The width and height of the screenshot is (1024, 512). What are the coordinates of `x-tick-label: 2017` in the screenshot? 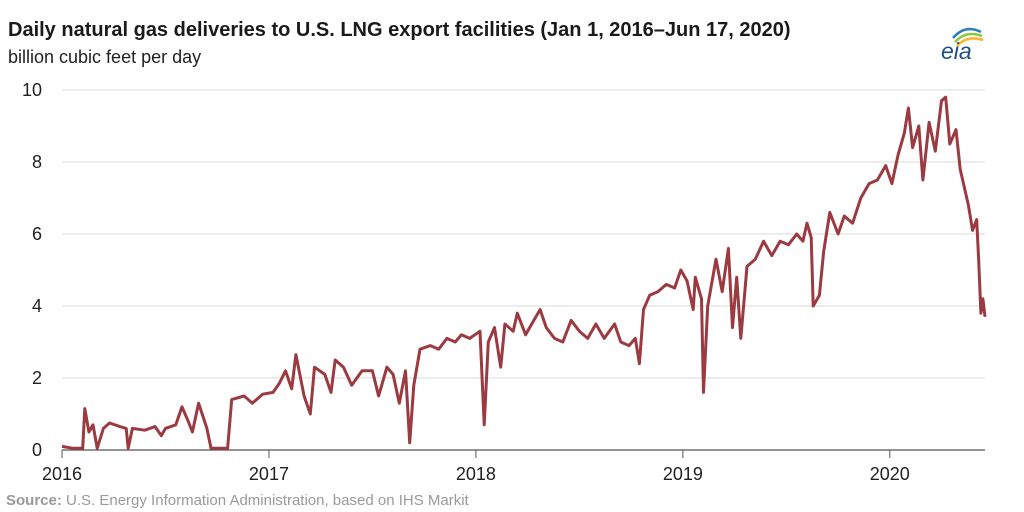 It's located at (269, 474).